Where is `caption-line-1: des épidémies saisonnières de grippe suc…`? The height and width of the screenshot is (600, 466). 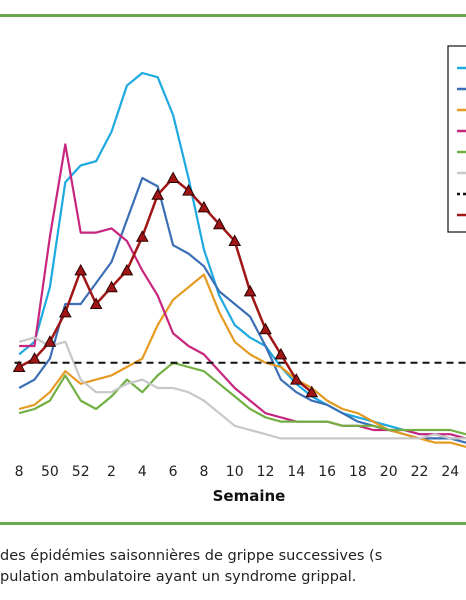 caption-line-1: des épidémies saisonnières de grippe suc… is located at coordinates (191, 556).